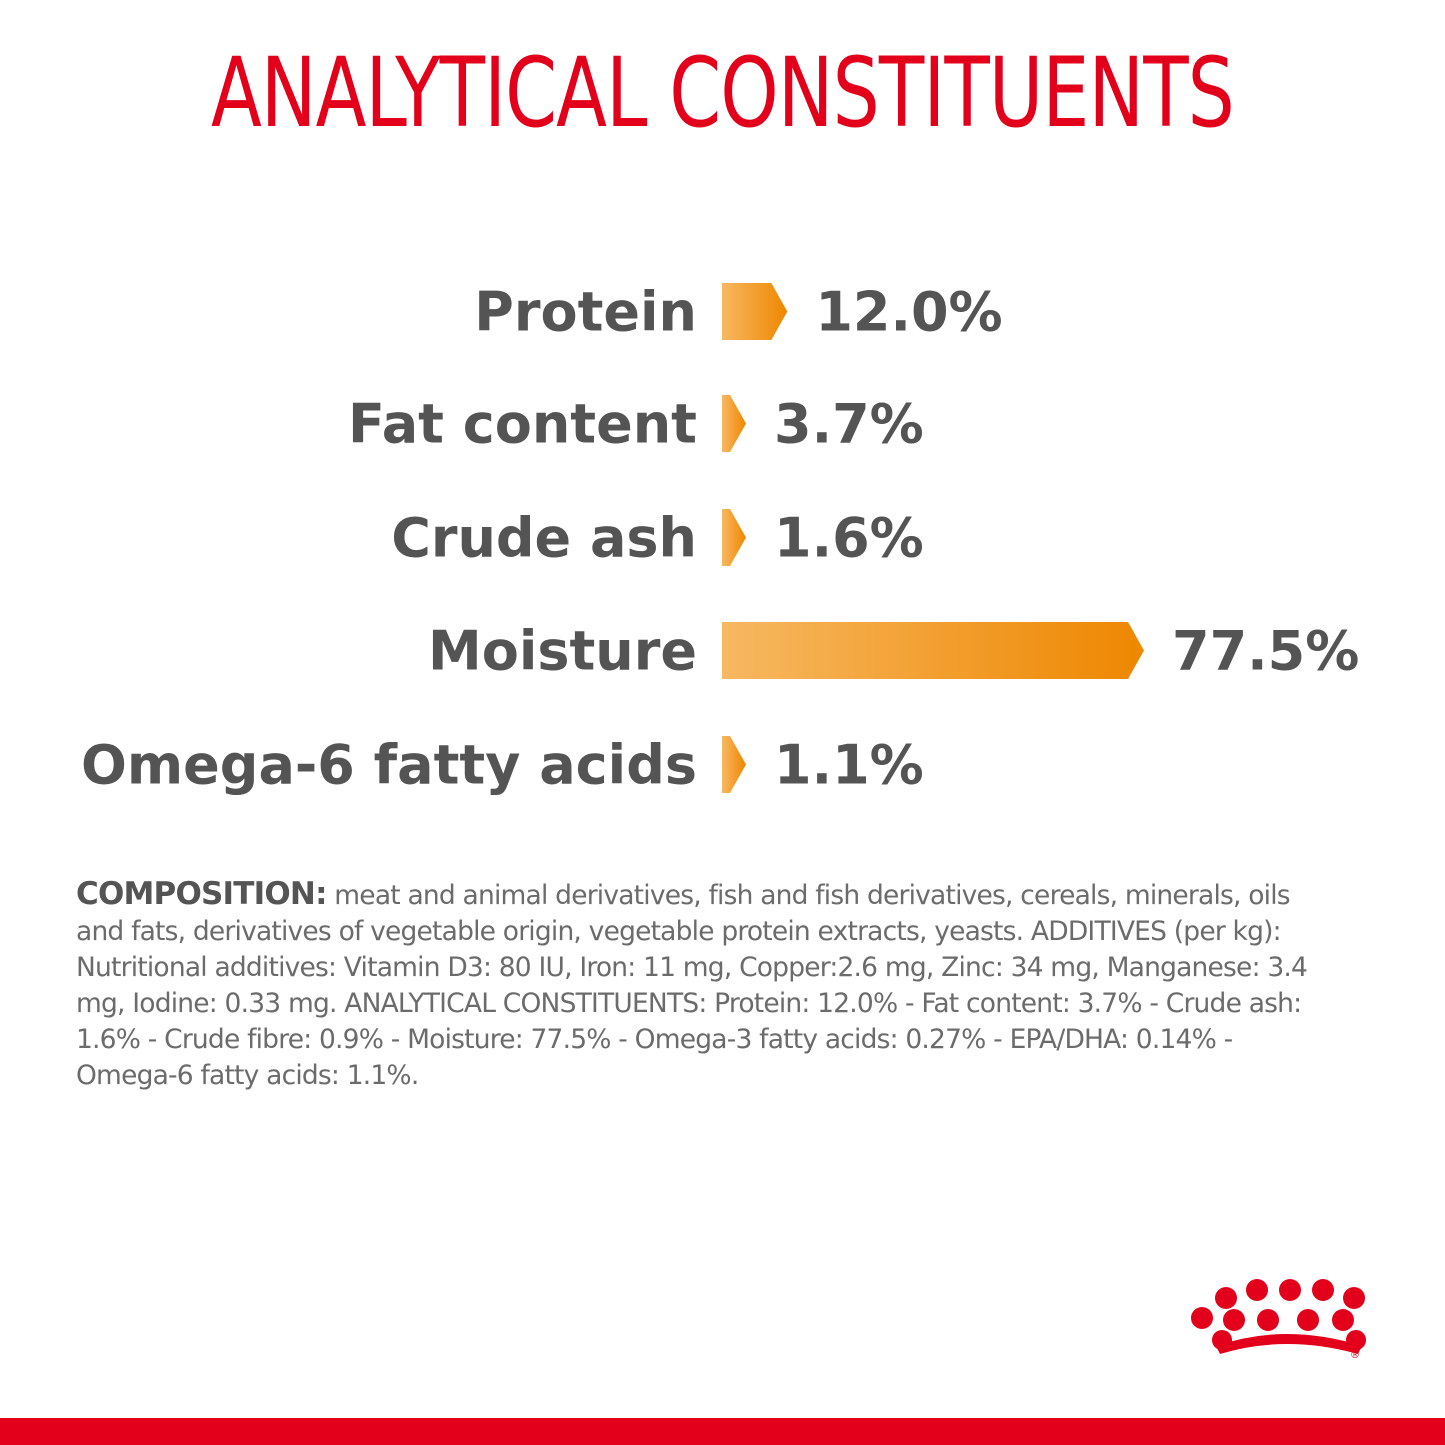  Describe the element at coordinates (849, 765) in the screenshot. I see `value-label: 1.1%` at that location.